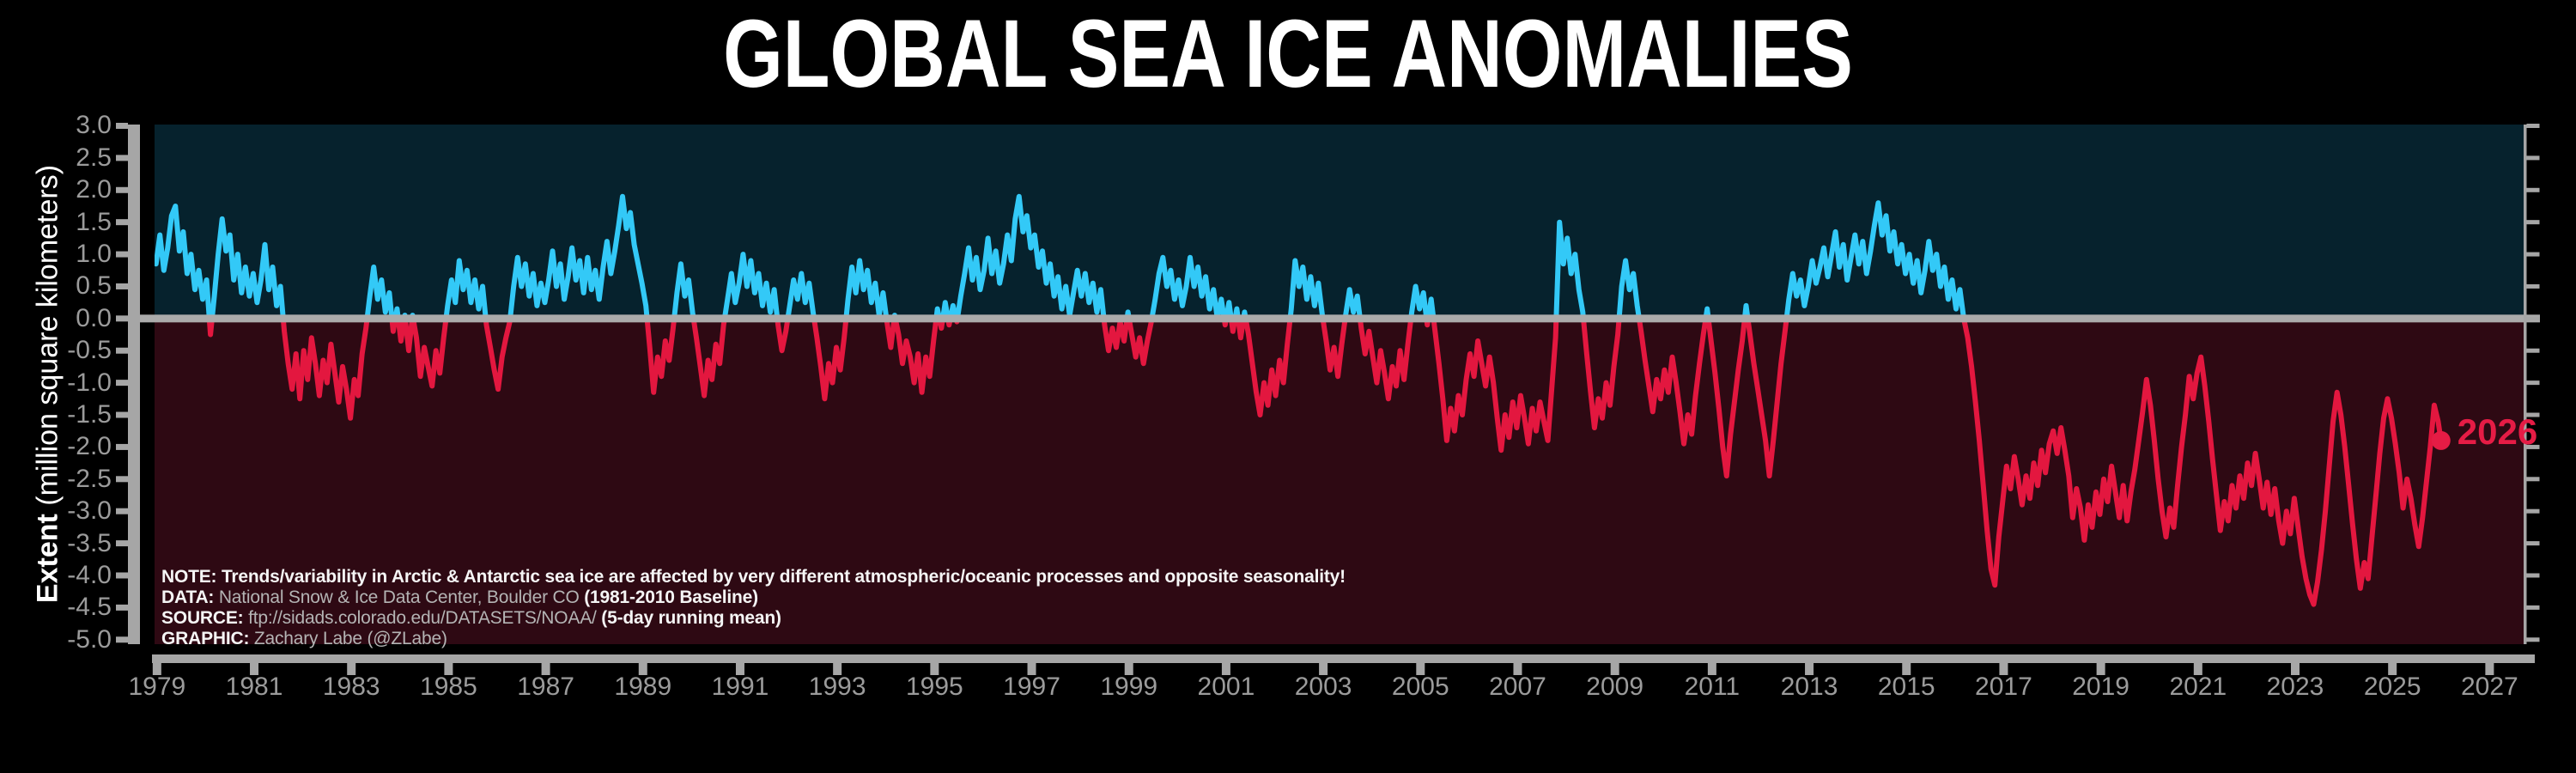  What do you see at coordinates (2004, 687) in the screenshot?
I see `x-tick-label: 2017` at bounding box center [2004, 687].